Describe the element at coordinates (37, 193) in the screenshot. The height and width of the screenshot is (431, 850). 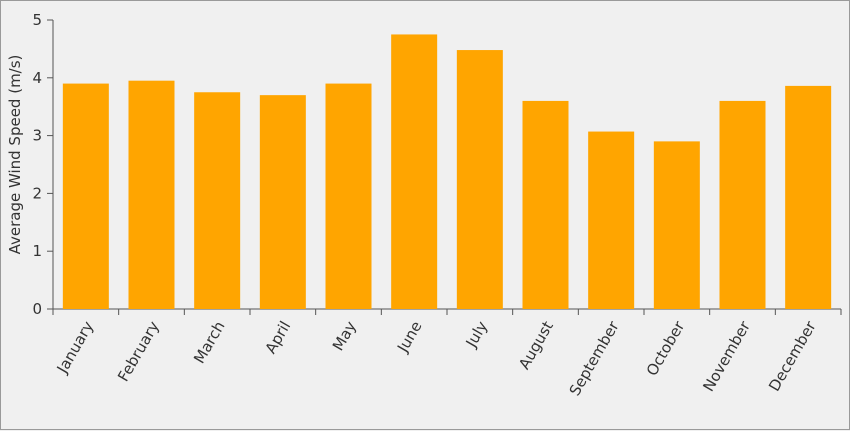
I see `y-tick-label: 2` at that location.